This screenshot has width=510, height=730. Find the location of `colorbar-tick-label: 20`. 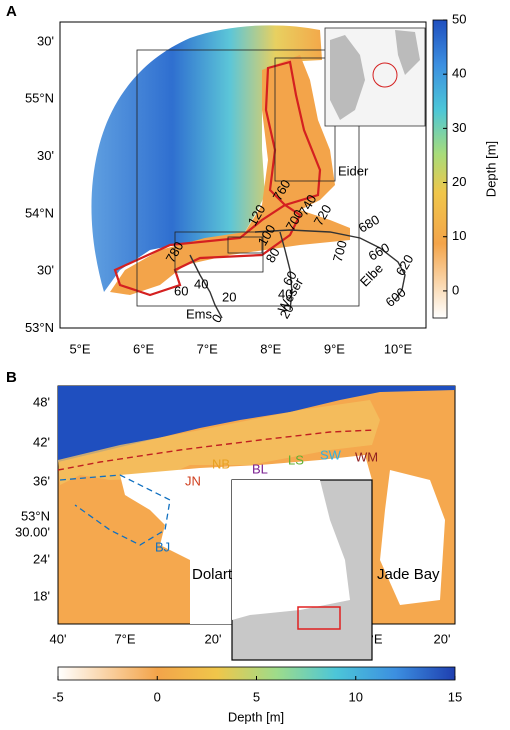

colorbar-tick-label: 20 is located at coordinates (459, 181).